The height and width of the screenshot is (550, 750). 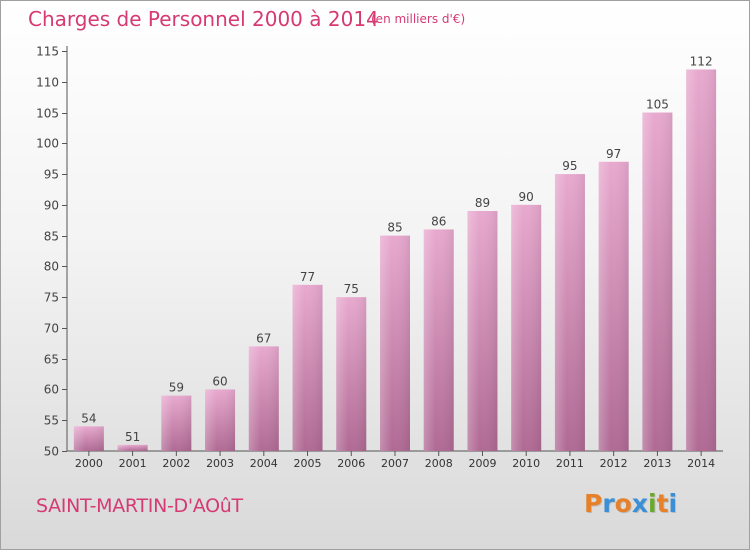 What do you see at coordinates (569, 166) in the screenshot?
I see `data-label: 95` at bounding box center [569, 166].